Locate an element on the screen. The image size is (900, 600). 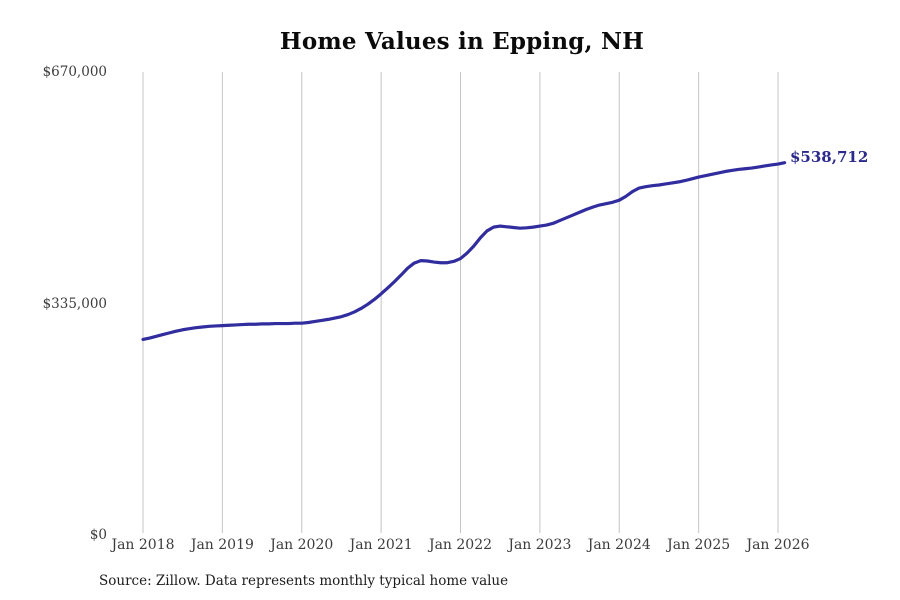
x-axis-tick-label: Jan 2023 is located at coordinates (540, 545).